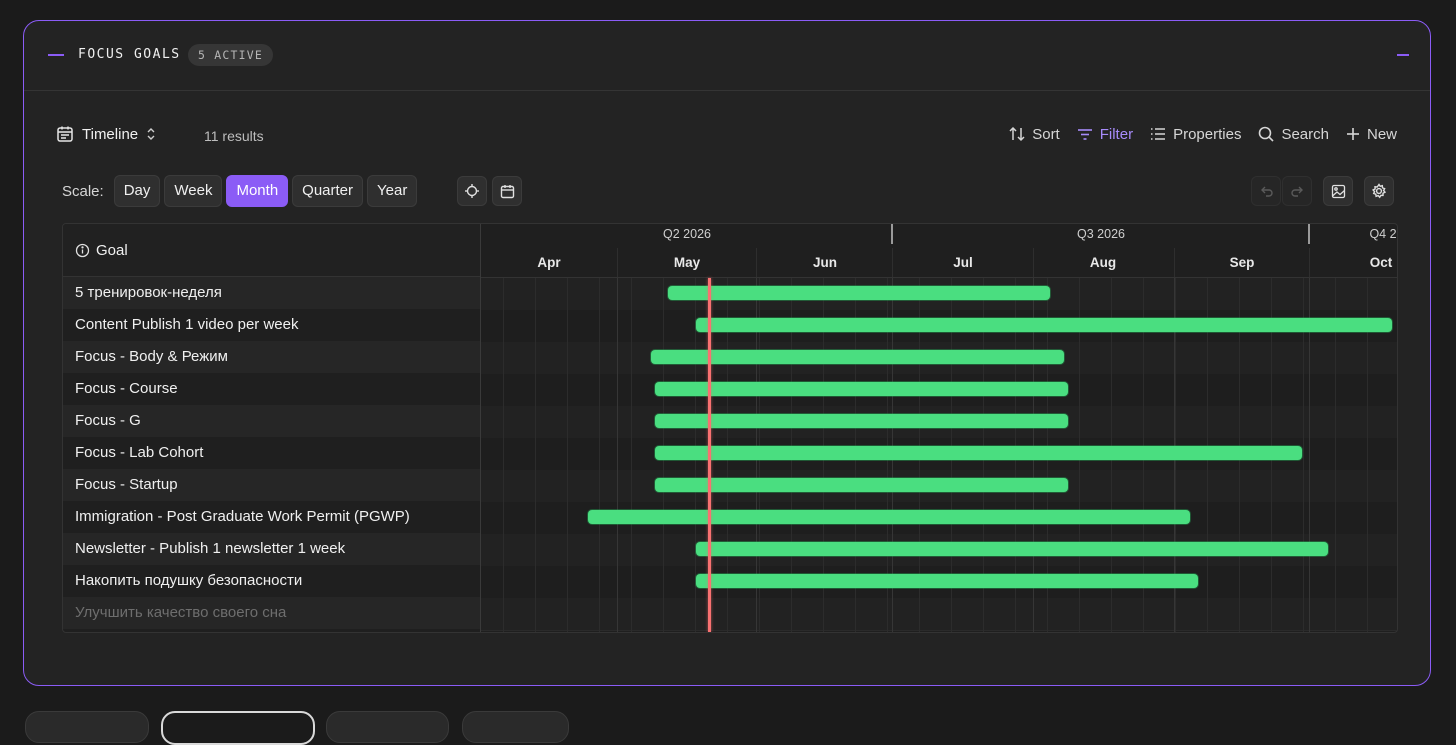  Describe the element at coordinates (1116, 134) in the screenshot. I see `filter-label: Filter` at that location.